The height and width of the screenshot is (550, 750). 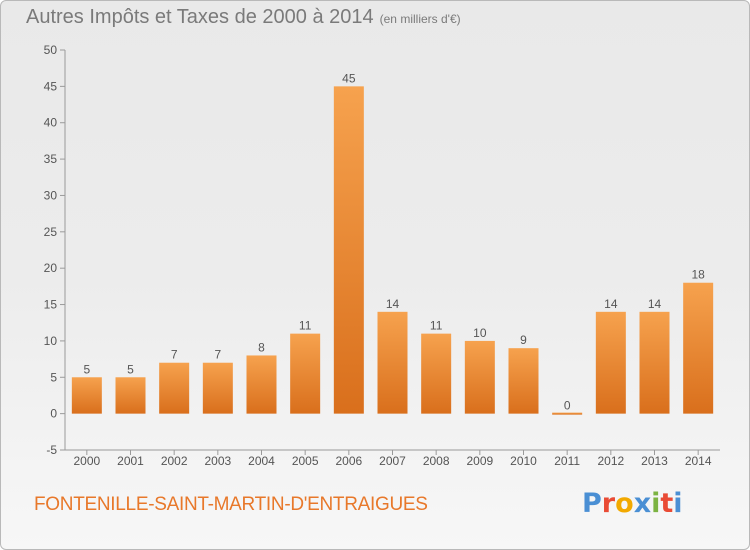 What do you see at coordinates (130, 369) in the screenshot?
I see `data-label-2001: 5` at bounding box center [130, 369].